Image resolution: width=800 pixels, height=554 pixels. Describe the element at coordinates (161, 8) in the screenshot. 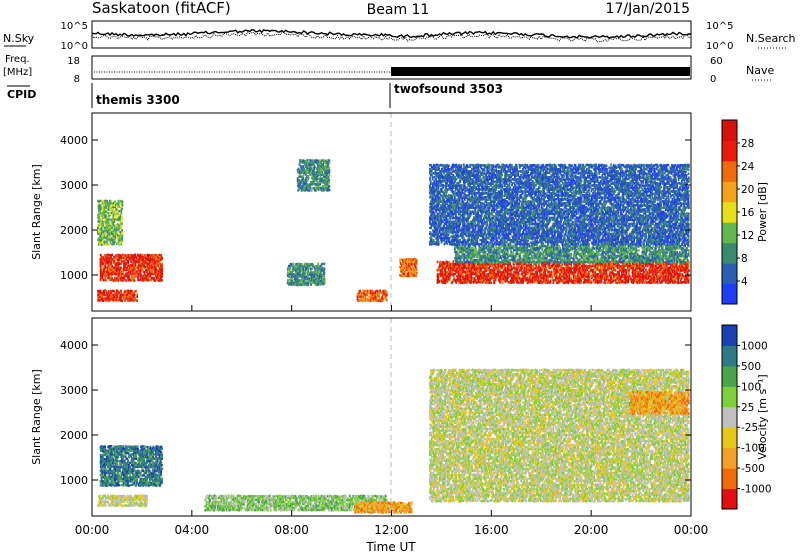

I see `plot-title: Saskatoon (fitACF)` at that location.